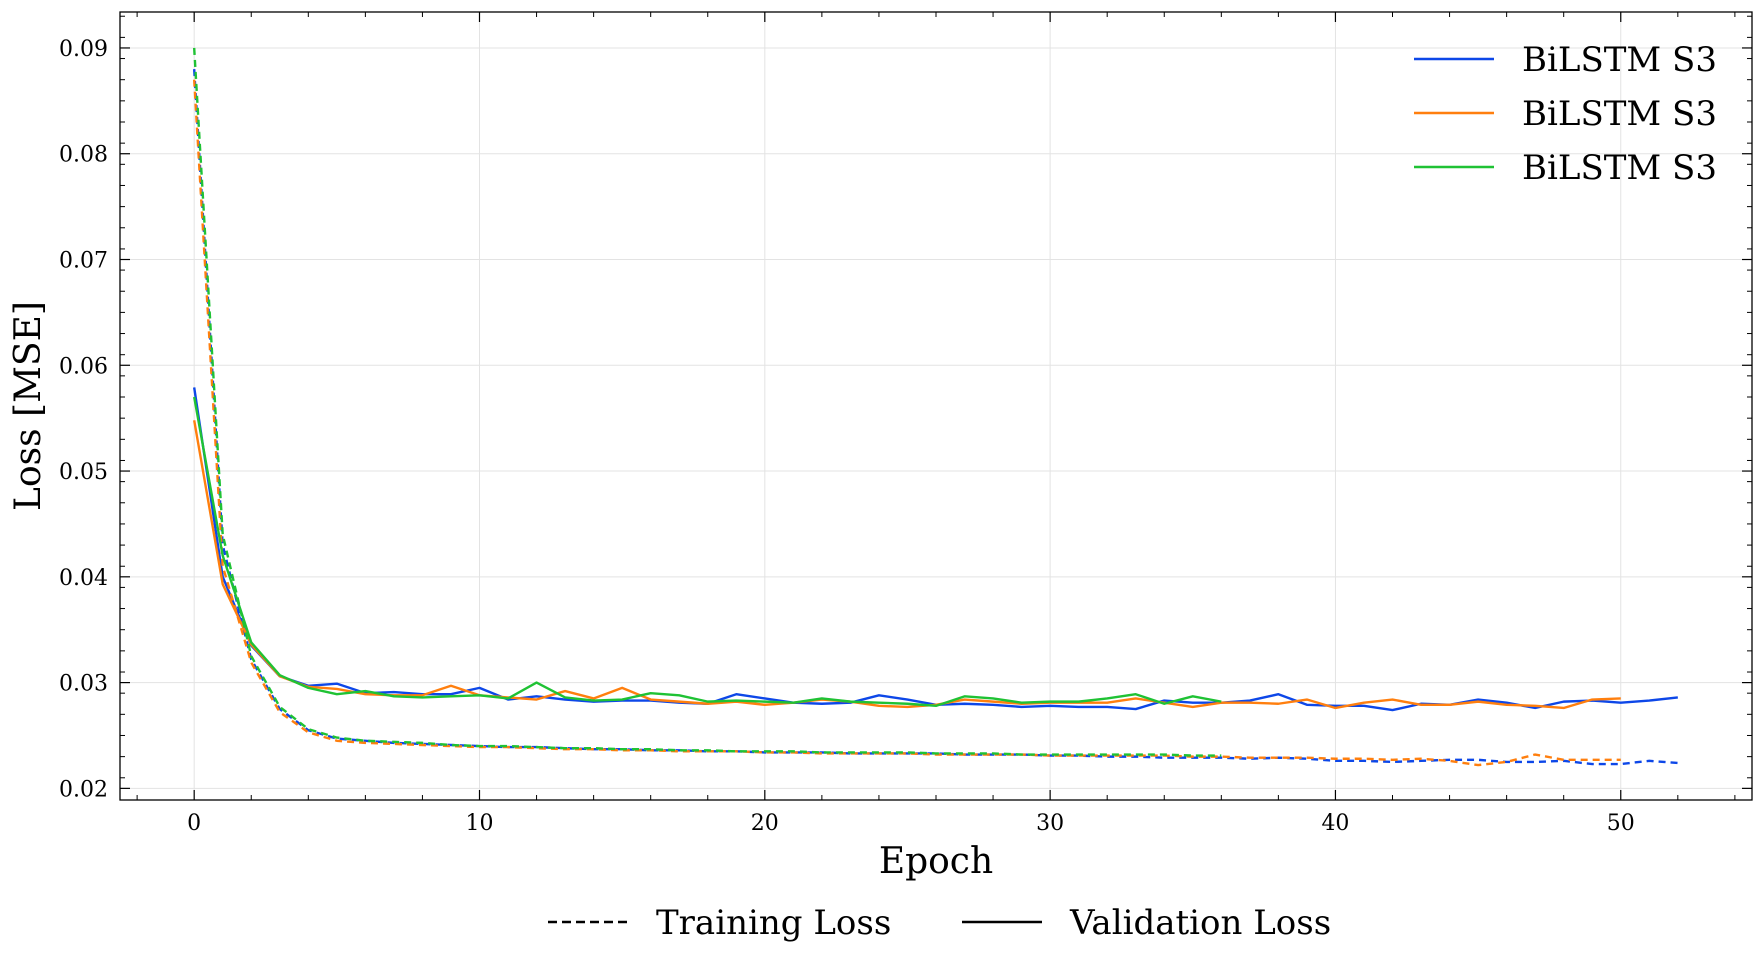 The width and height of the screenshot is (1760, 964). Describe the element at coordinates (194, 823) in the screenshot. I see `x-tick-label: 0` at that location.